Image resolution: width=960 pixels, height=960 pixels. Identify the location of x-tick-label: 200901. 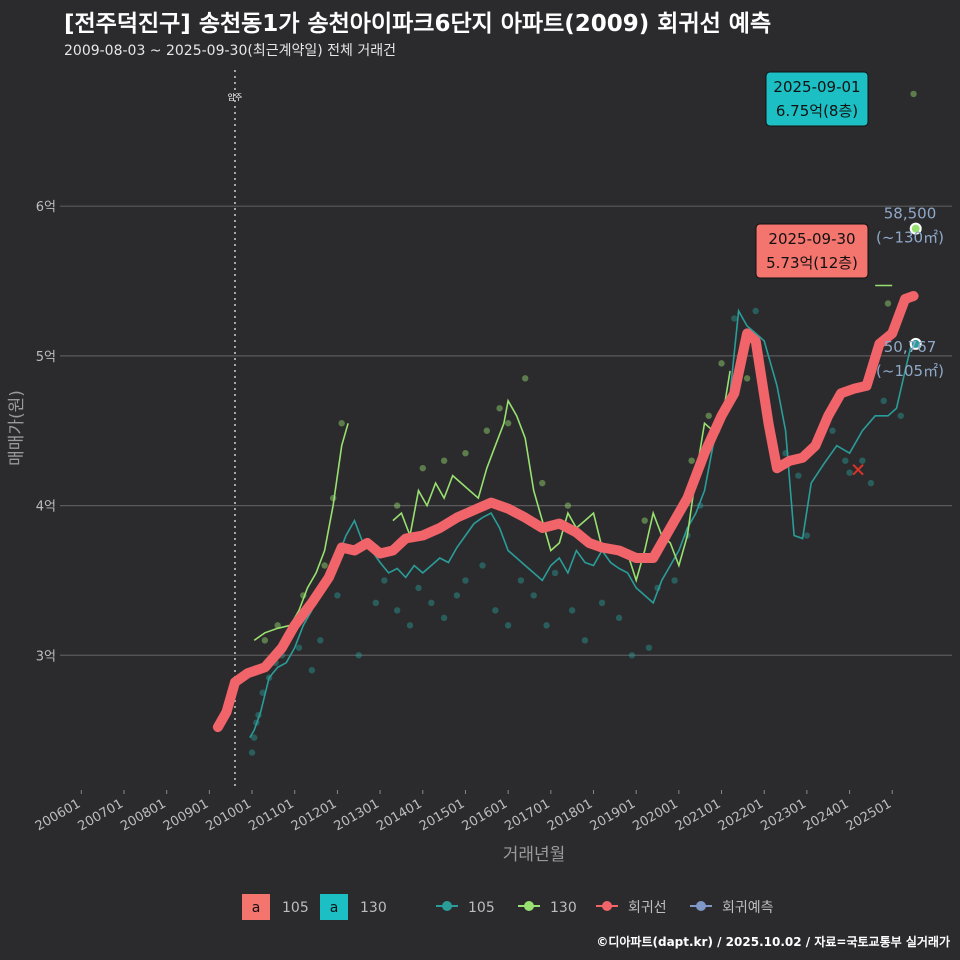
(186, 815).